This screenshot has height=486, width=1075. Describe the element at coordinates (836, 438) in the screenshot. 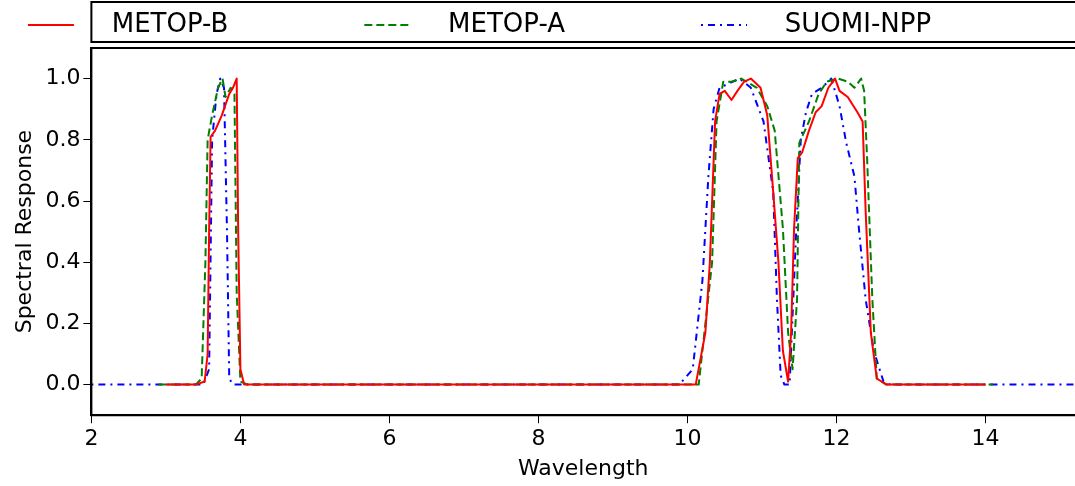

I see `x-tick-label: 12` at that location.